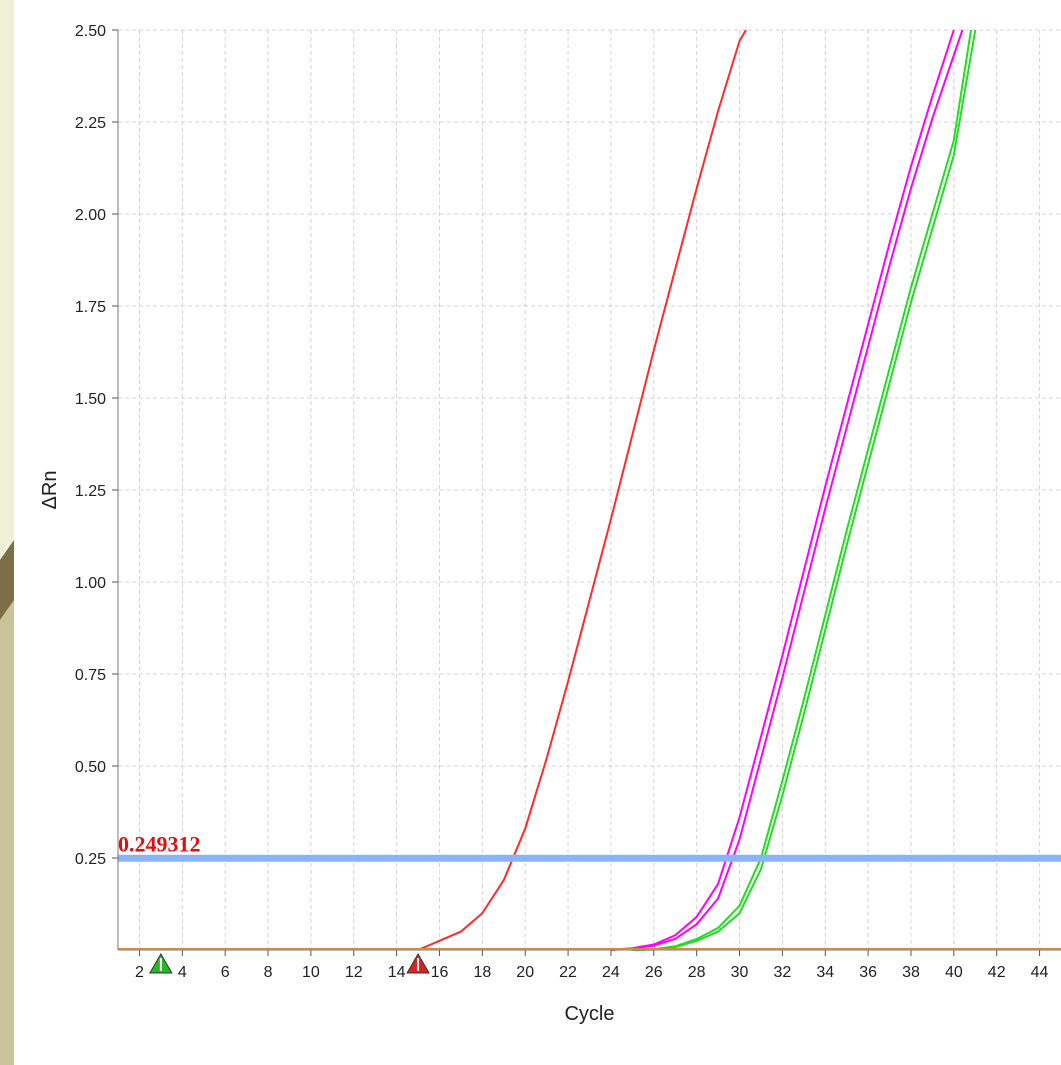  What do you see at coordinates (568, 972) in the screenshot?
I see `x-tick-label: 22` at bounding box center [568, 972].